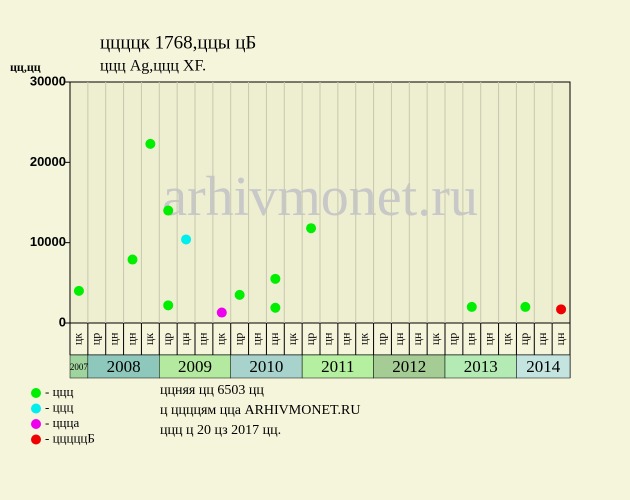  I want to click on y-tick-label: 20000, so click(48, 161).